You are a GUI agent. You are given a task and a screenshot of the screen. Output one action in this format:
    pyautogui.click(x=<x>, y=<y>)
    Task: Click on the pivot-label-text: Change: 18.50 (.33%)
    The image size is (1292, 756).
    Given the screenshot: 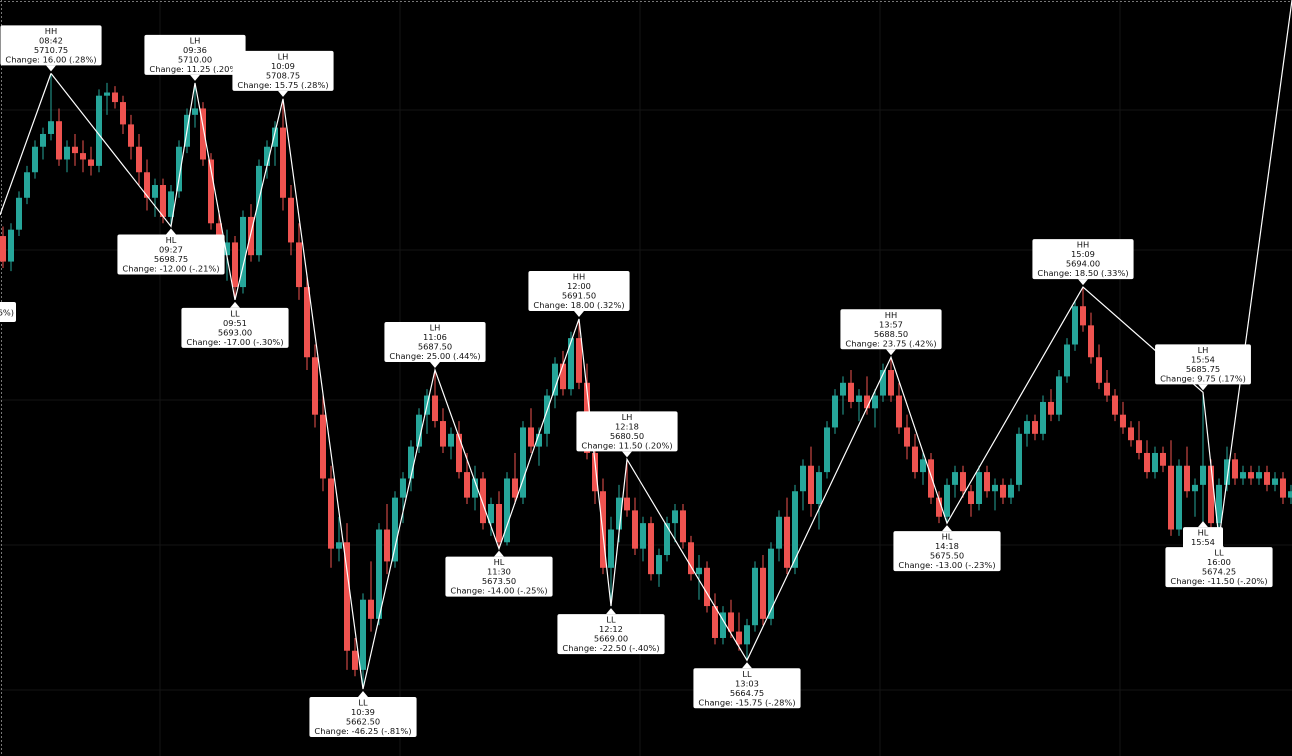 What is the action you would take?
    pyautogui.click(x=1082, y=273)
    